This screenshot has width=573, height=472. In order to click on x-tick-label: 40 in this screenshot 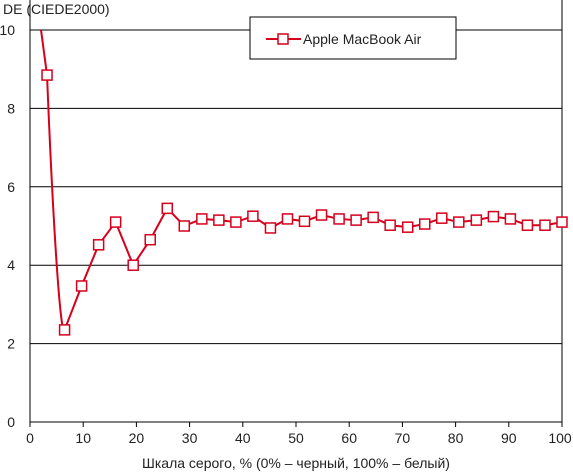, I will do `click(243, 438)`.